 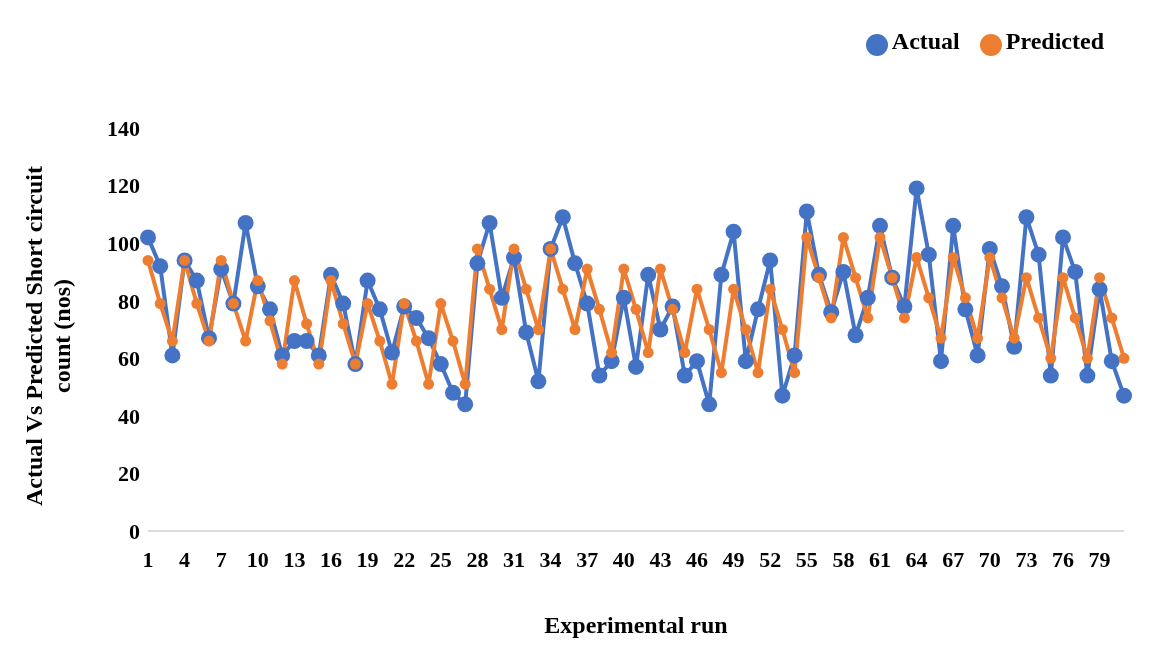 What do you see at coordinates (148, 559) in the screenshot?
I see `x-tick-label: 1` at bounding box center [148, 559].